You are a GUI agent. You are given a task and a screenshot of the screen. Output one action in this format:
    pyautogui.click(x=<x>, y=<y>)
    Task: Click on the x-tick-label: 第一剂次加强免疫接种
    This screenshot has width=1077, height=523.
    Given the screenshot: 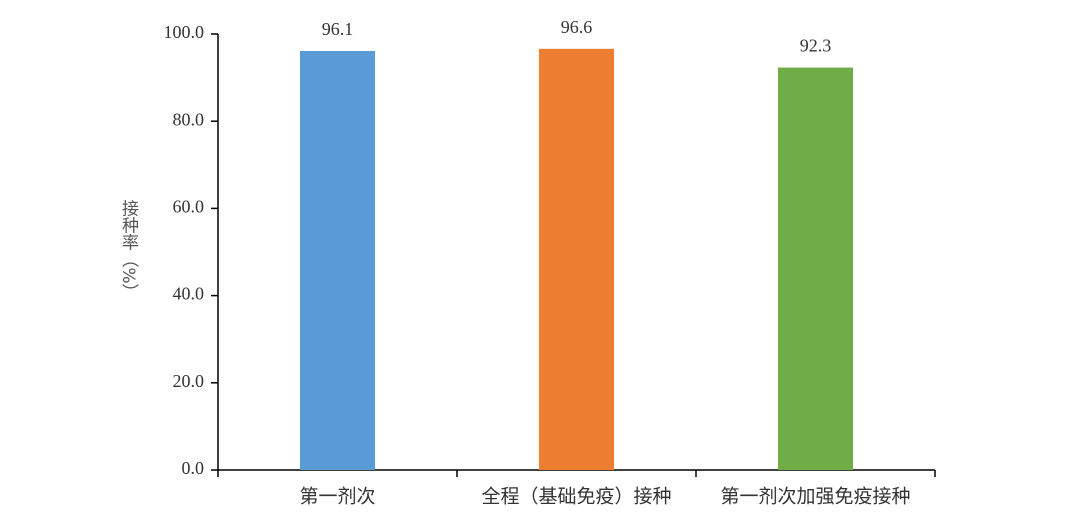 What is the action you would take?
    pyautogui.click(x=815, y=497)
    